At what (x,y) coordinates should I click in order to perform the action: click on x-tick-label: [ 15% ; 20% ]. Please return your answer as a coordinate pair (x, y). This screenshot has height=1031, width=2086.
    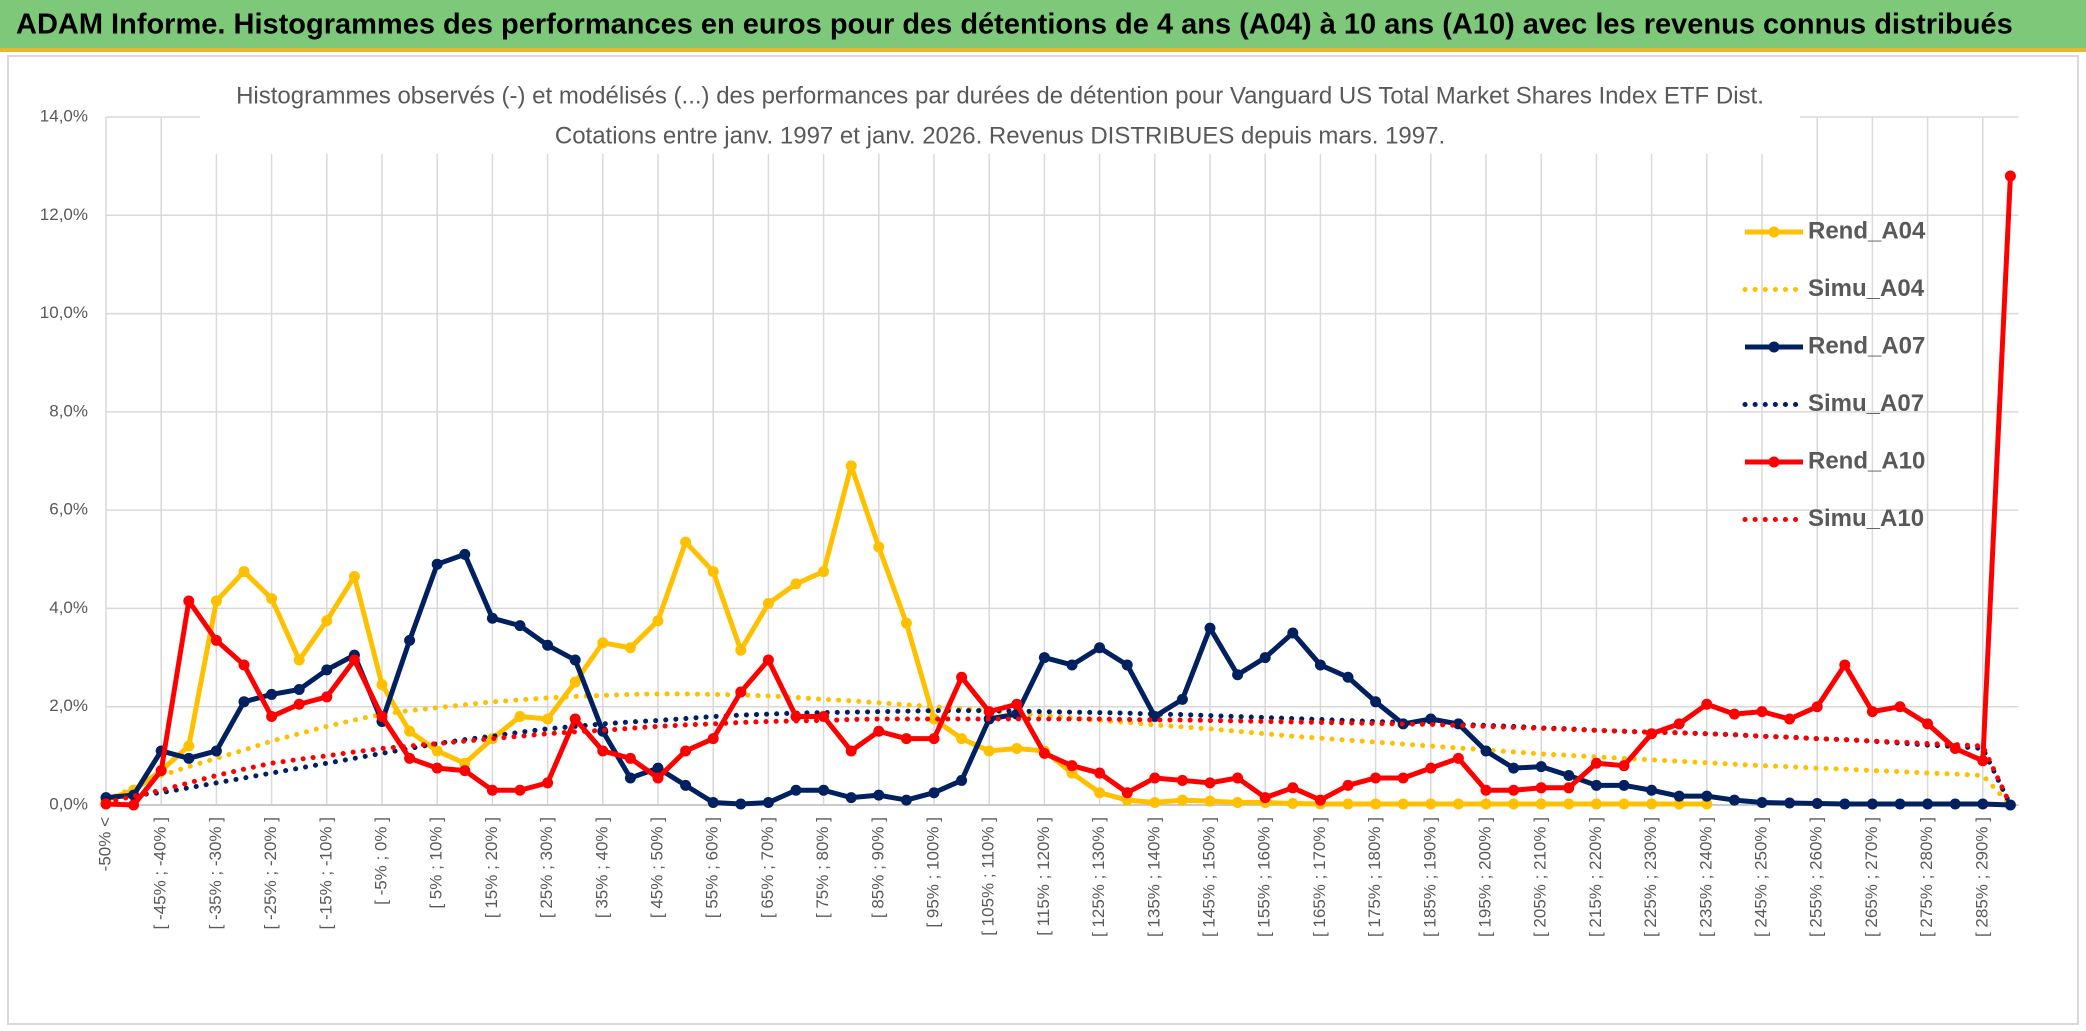
    Looking at the image, I should click on (491, 867).